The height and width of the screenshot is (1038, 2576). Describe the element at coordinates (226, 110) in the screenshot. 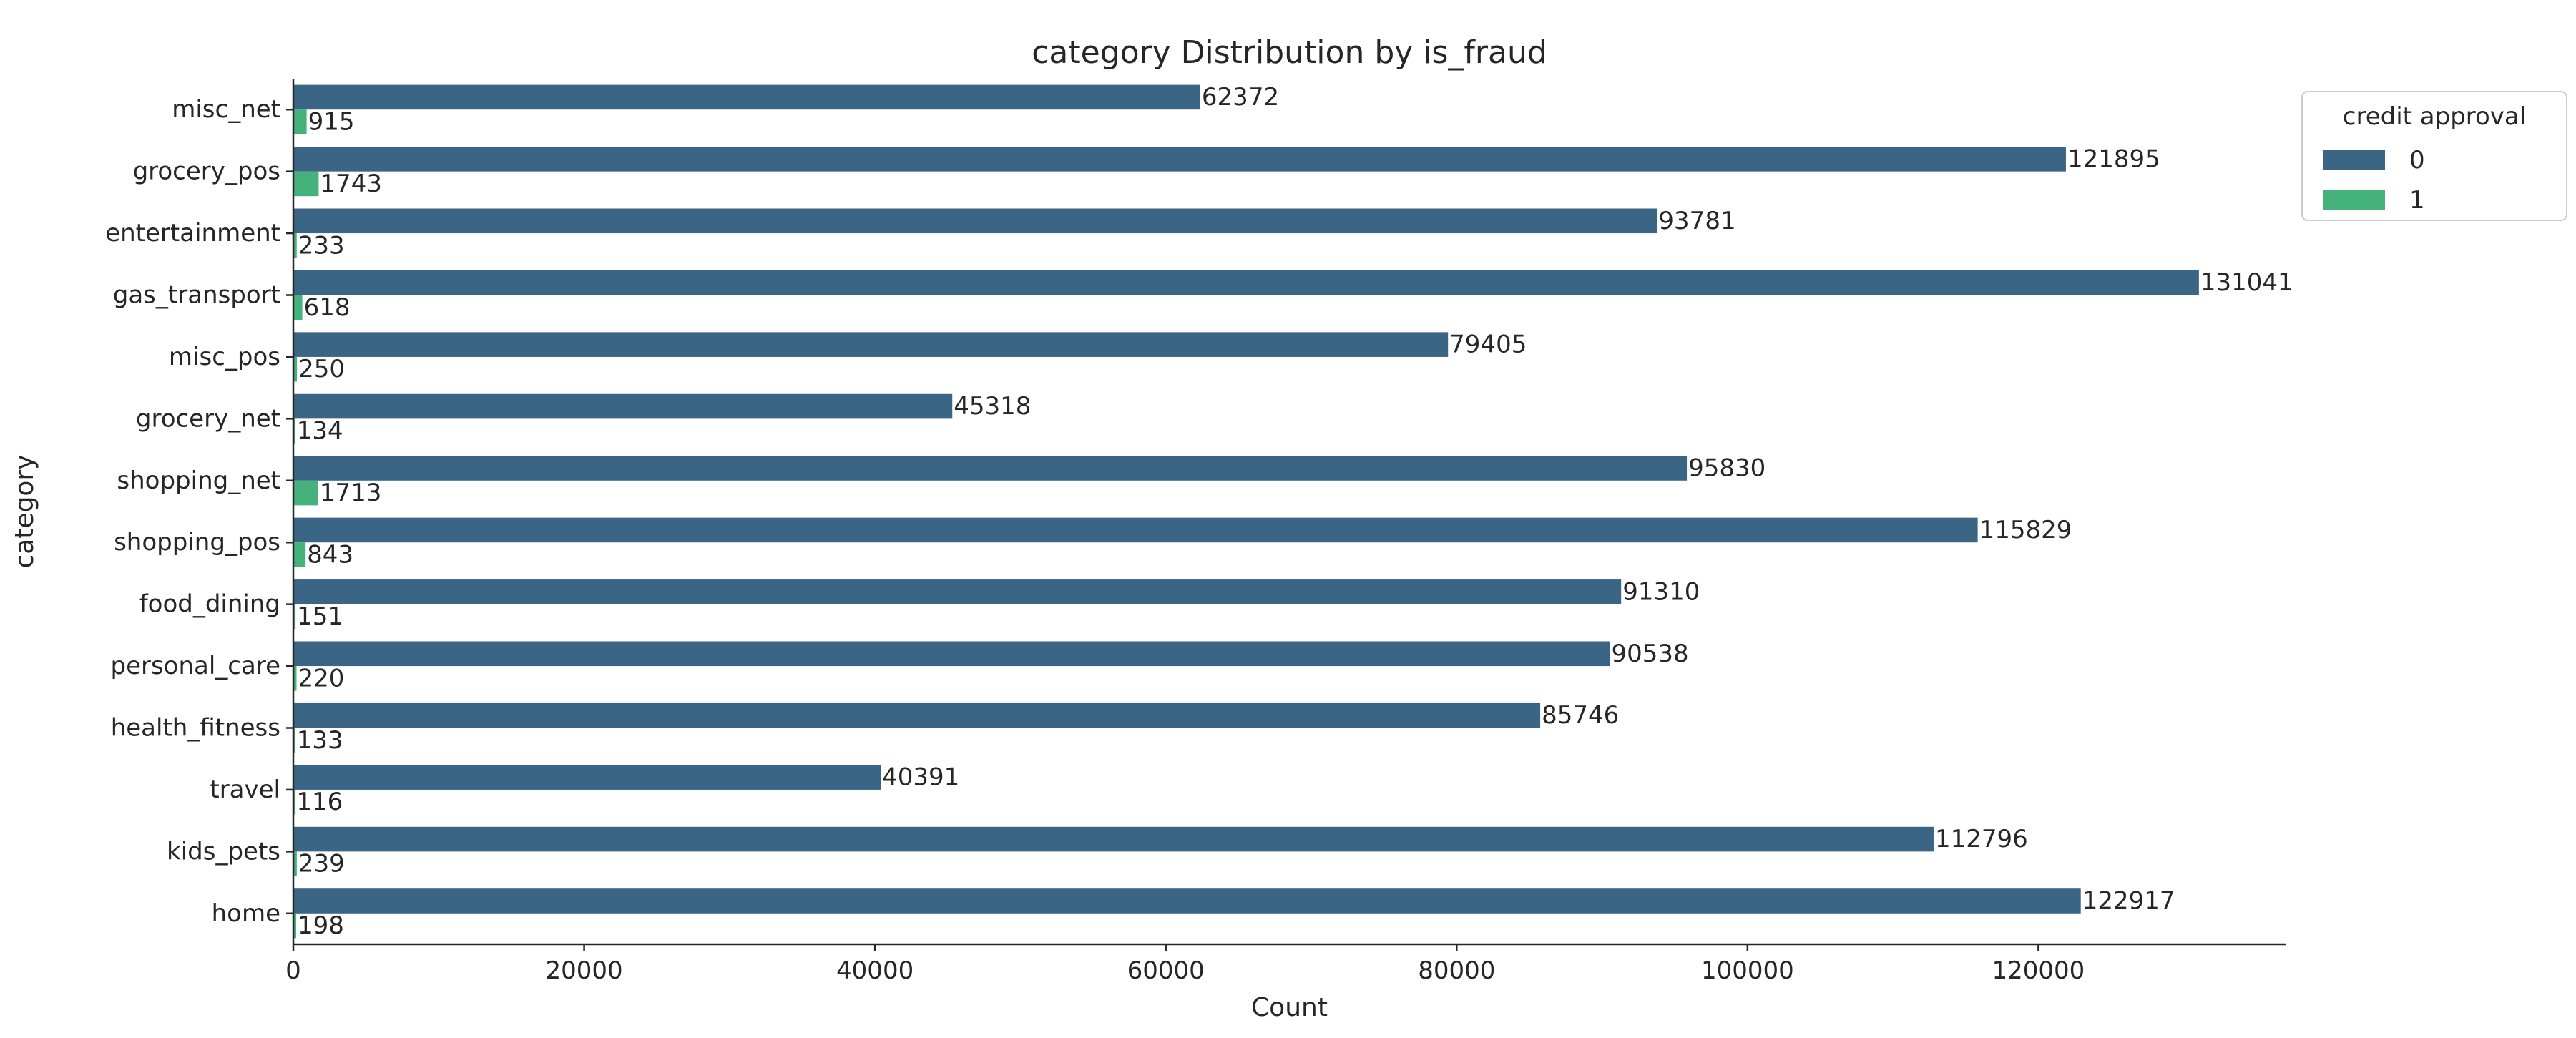

I see `y-tick-label-misc_net: misc_net` at that location.